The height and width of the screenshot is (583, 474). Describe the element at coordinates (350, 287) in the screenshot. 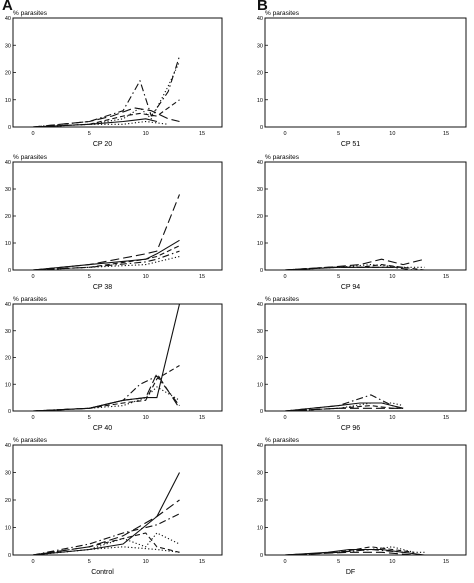

I see `chart-title: CP 94` at that location.